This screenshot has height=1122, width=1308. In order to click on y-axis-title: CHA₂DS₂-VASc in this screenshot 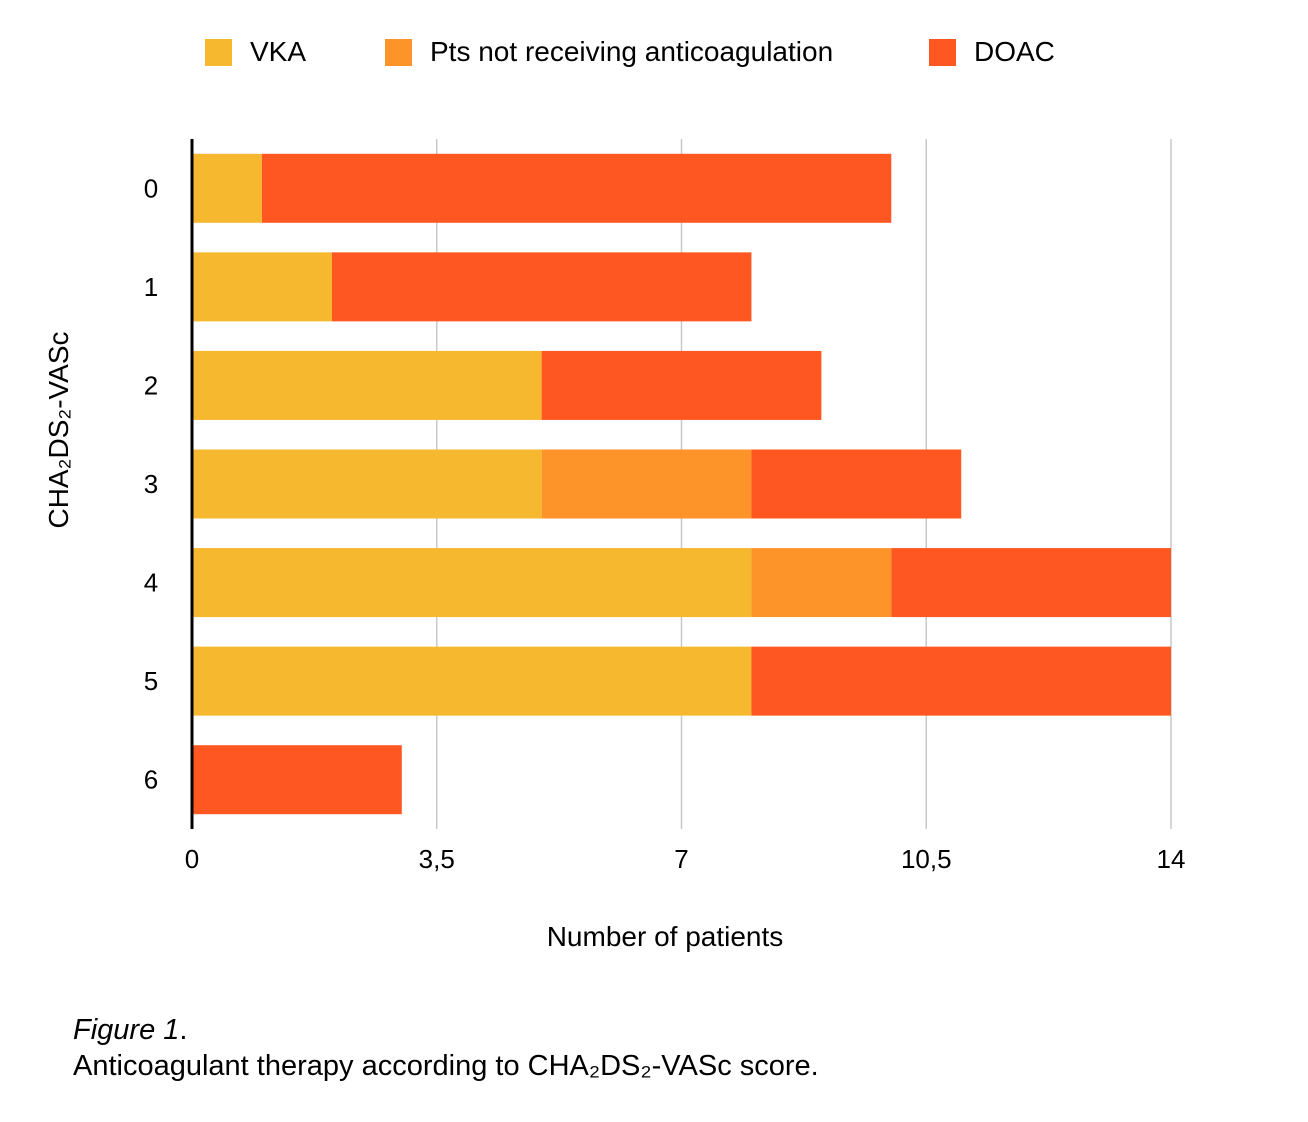, I will do `click(58, 429)`.